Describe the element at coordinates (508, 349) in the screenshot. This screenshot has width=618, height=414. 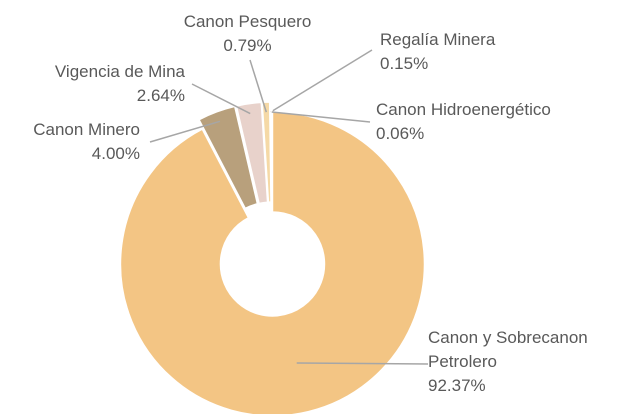
I see `category-label: Canon y Sobrecanon Petrolero` at that location.